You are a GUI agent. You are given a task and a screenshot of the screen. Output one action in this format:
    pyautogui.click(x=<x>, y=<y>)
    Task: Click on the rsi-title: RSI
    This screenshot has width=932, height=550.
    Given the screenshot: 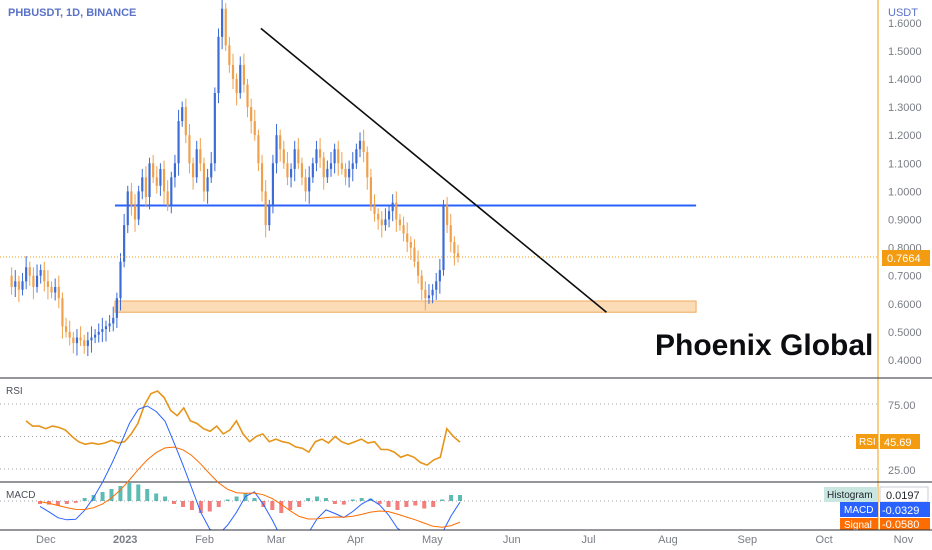 What is the action you would take?
    pyautogui.click(x=14, y=391)
    